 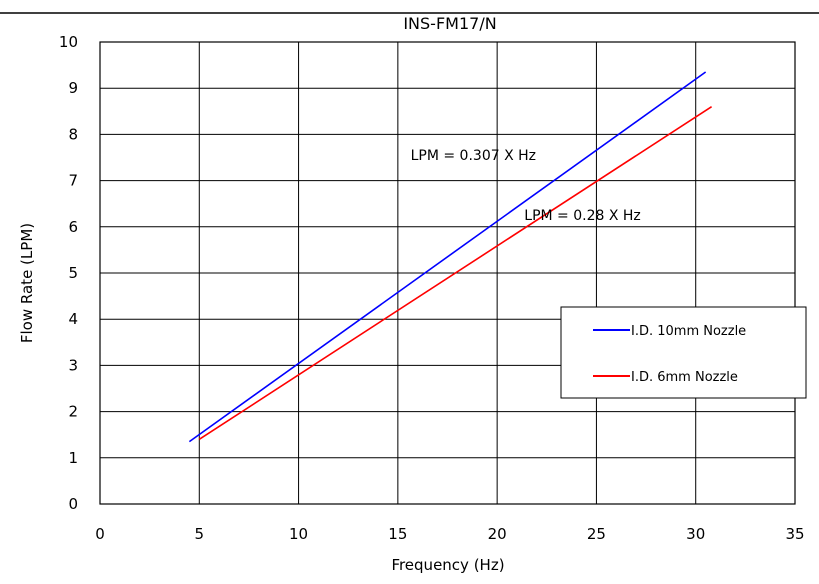 What do you see at coordinates (596, 534) in the screenshot?
I see `x-tick-label: 25` at bounding box center [596, 534].